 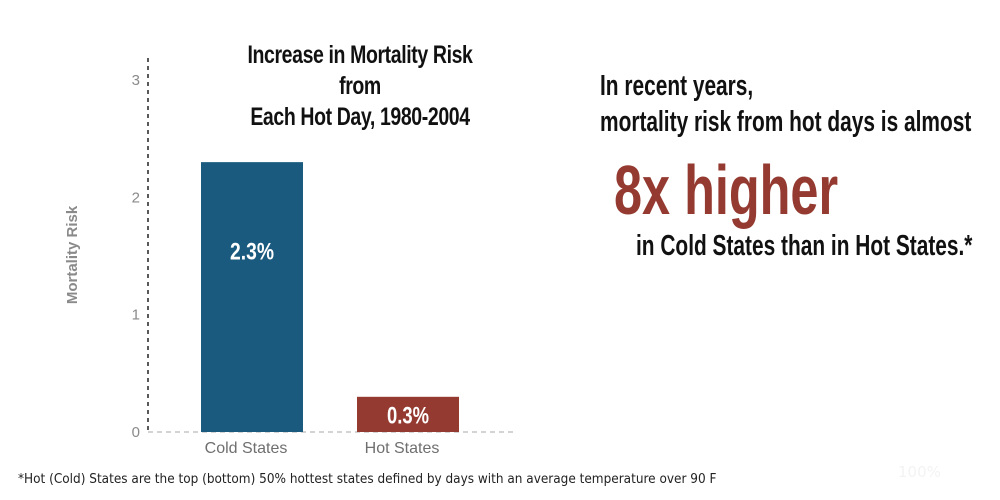 What do you see at coordinates (360, 70) in the screenshot?
I see `chart-title-line-1: Increase in Mortality Risk from` at bounding box center [360, 70].